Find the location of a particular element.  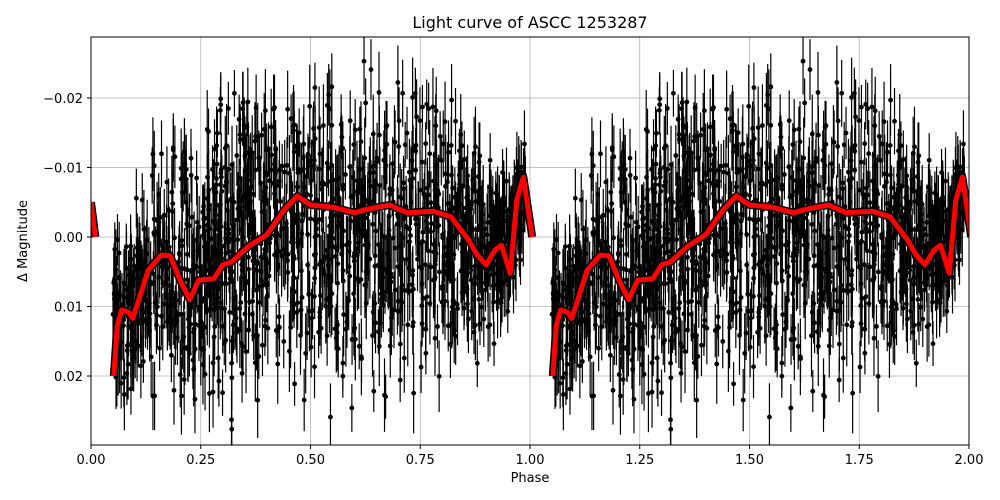

y-tick-label: −0.02 is located at coordinates (63, 99).